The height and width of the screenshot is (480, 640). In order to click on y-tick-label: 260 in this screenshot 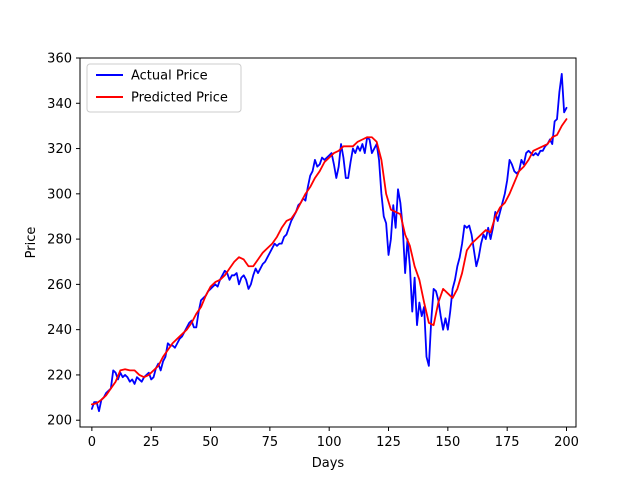, I will do `click(59, 285)`.